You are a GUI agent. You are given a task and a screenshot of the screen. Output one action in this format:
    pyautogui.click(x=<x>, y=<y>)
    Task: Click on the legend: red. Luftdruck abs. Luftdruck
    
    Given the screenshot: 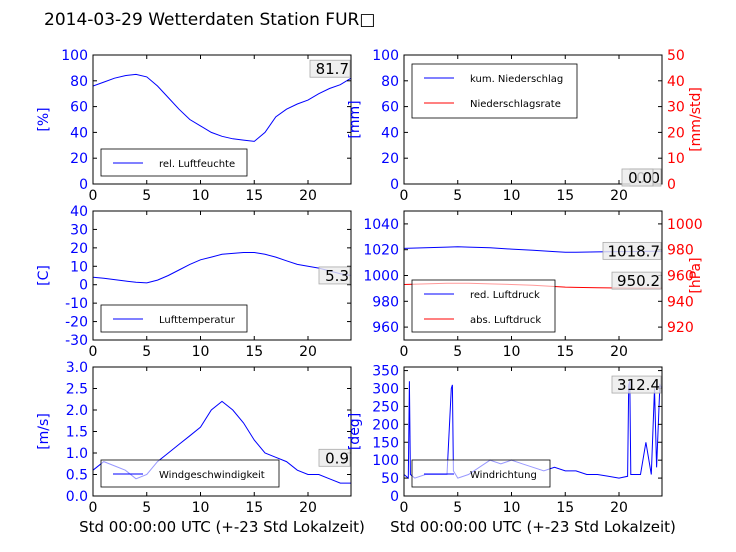 What is the action you would take?
    pyautogui.click(x=483, y=306)
    